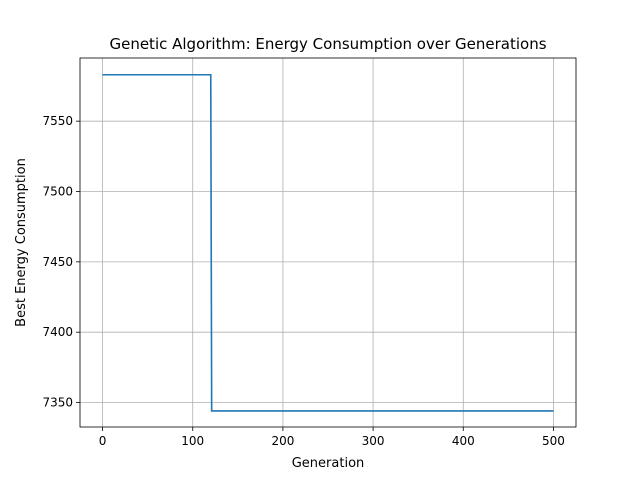 The height and width of the screenshot is (485, 640). I want to click on x-tick-label: 500, so click(553, 441).